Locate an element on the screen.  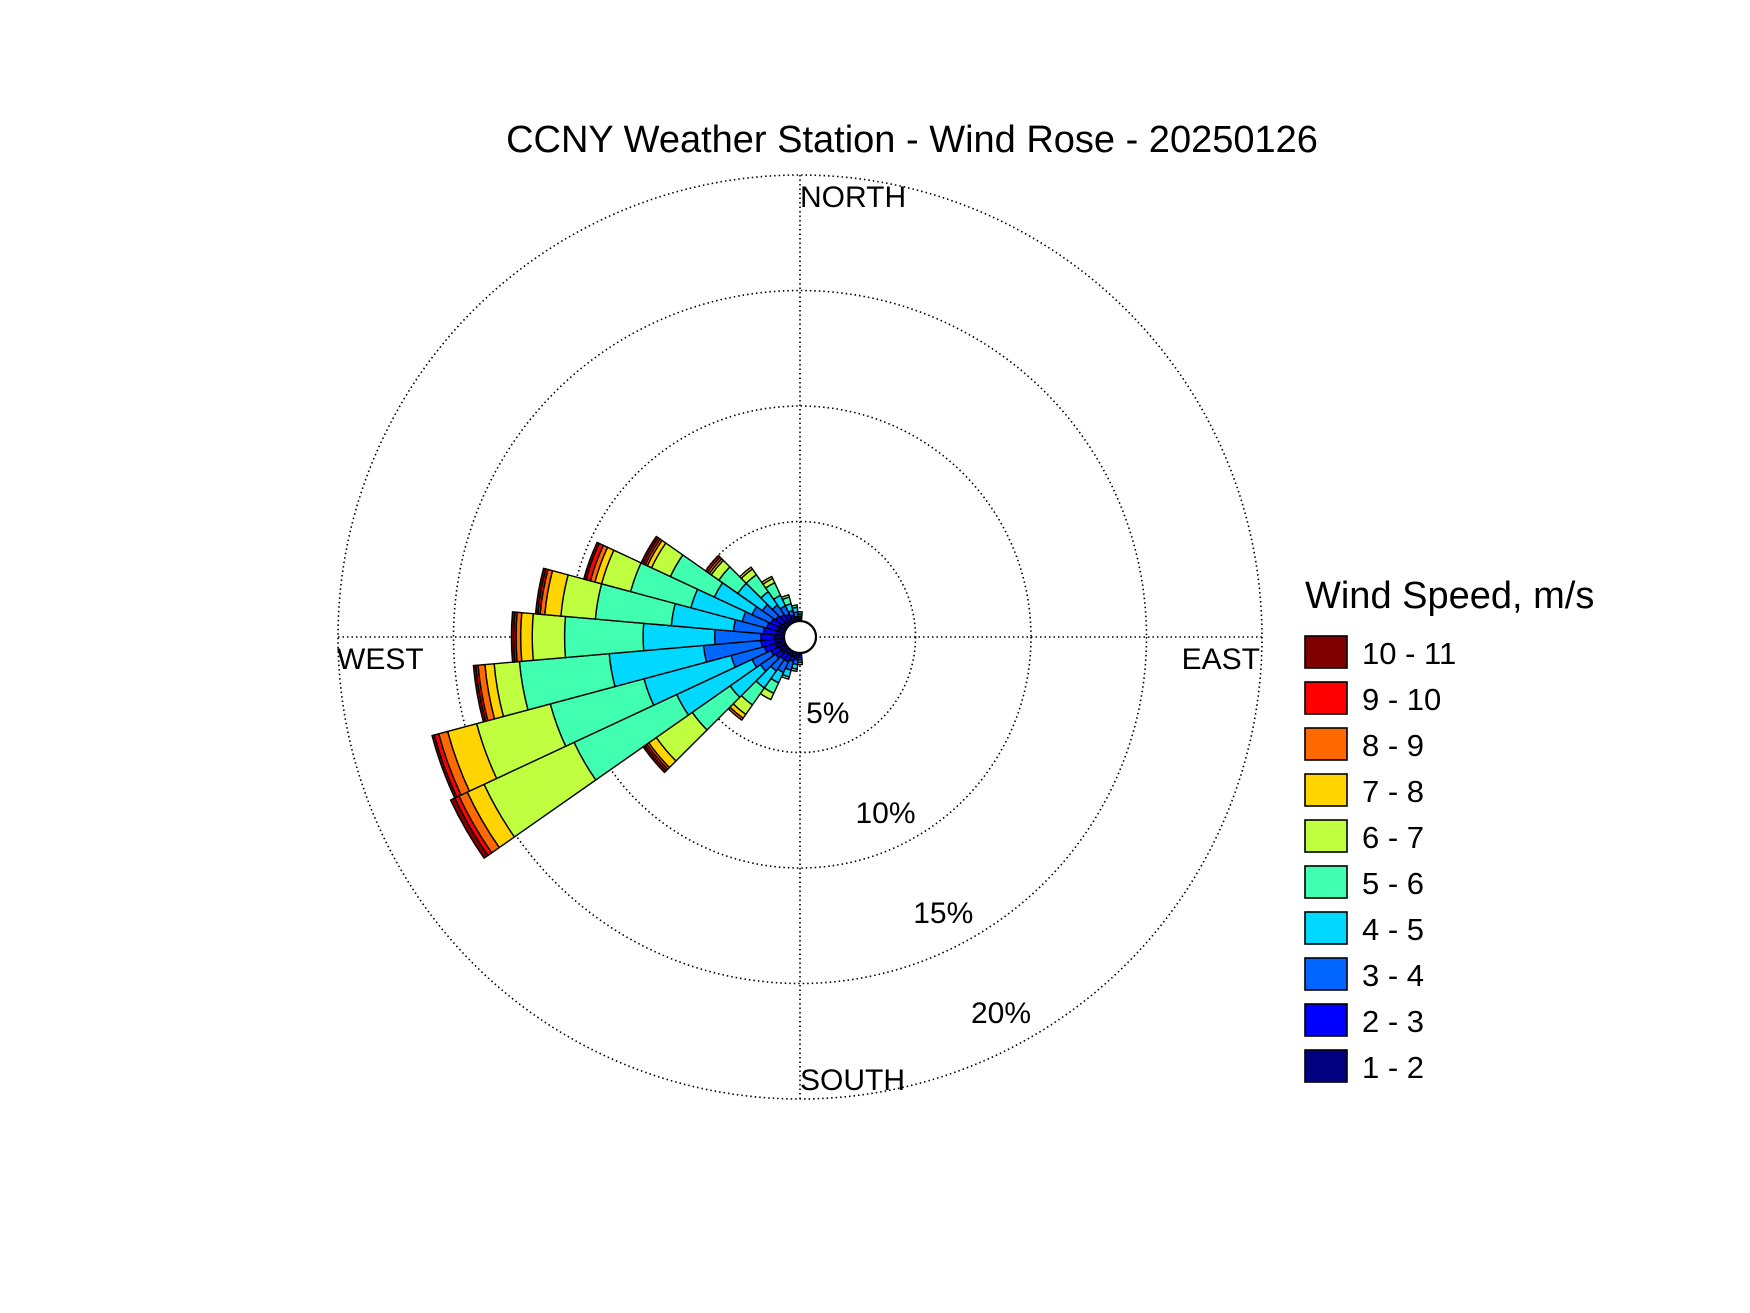
legend-title: Wind Speed, m/s is located at coordinates (1449, 596).